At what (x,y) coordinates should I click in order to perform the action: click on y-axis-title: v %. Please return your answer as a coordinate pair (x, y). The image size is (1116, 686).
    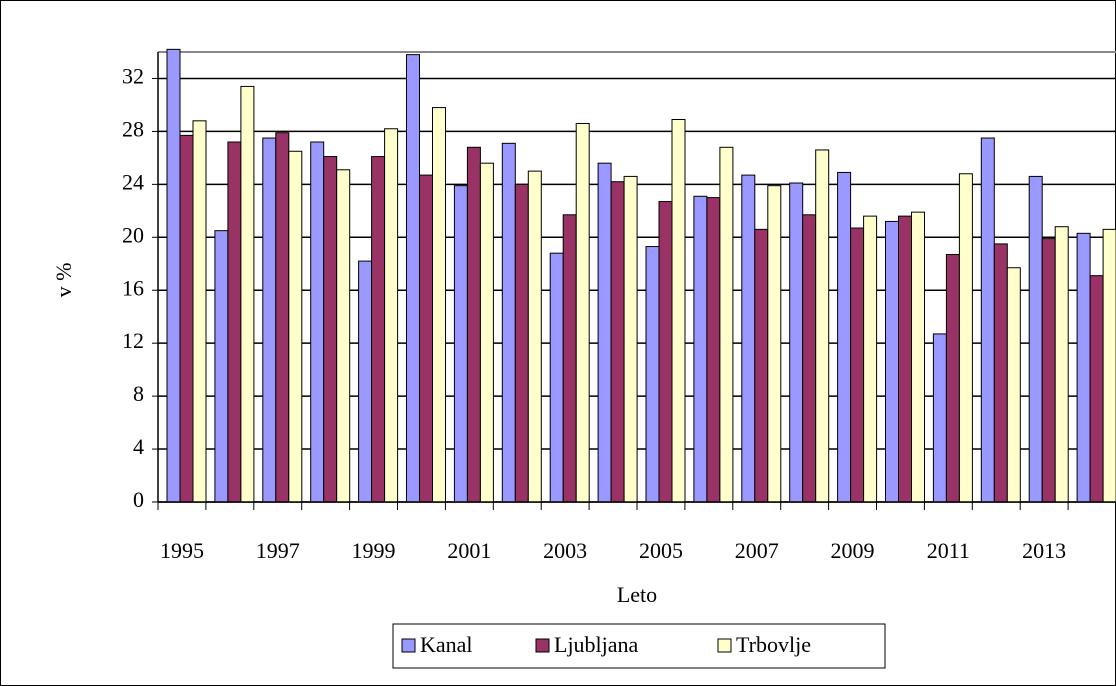
    Looking at the image, I should click on (63, 280).